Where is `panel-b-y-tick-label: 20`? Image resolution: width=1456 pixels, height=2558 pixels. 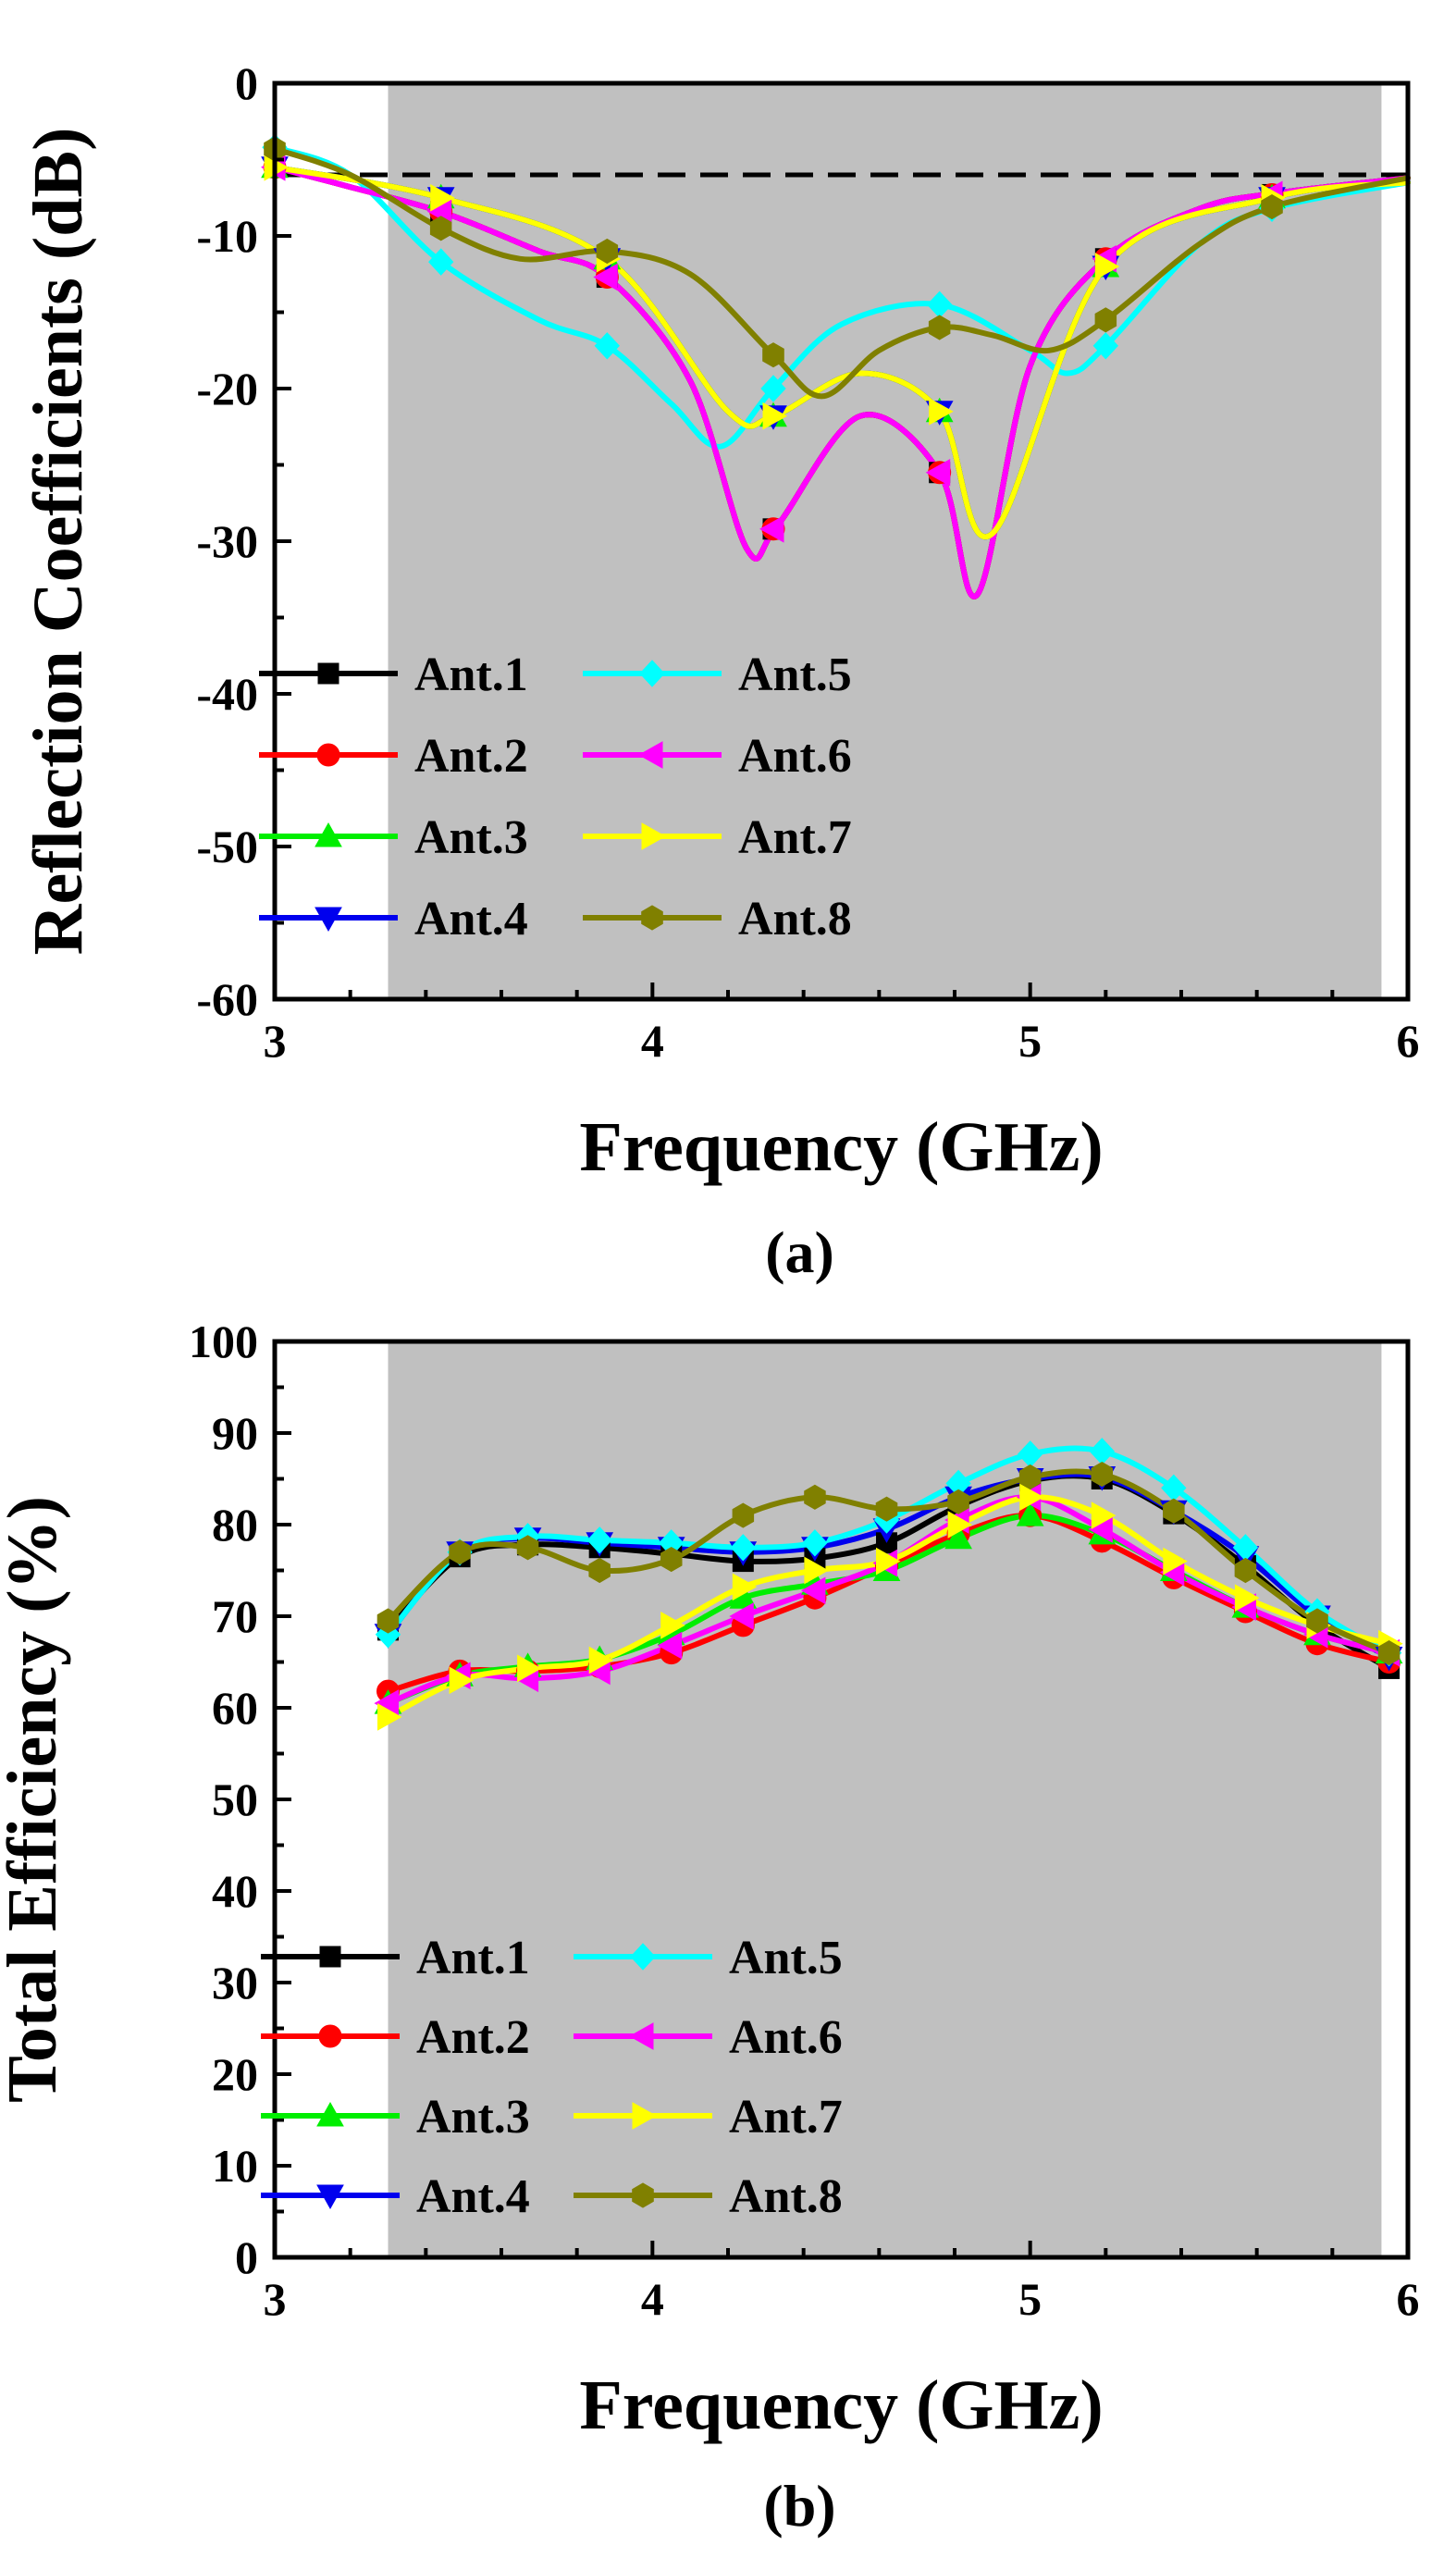 panel-b-y-tick-label: 20 is located at coordinates (235, 2074).